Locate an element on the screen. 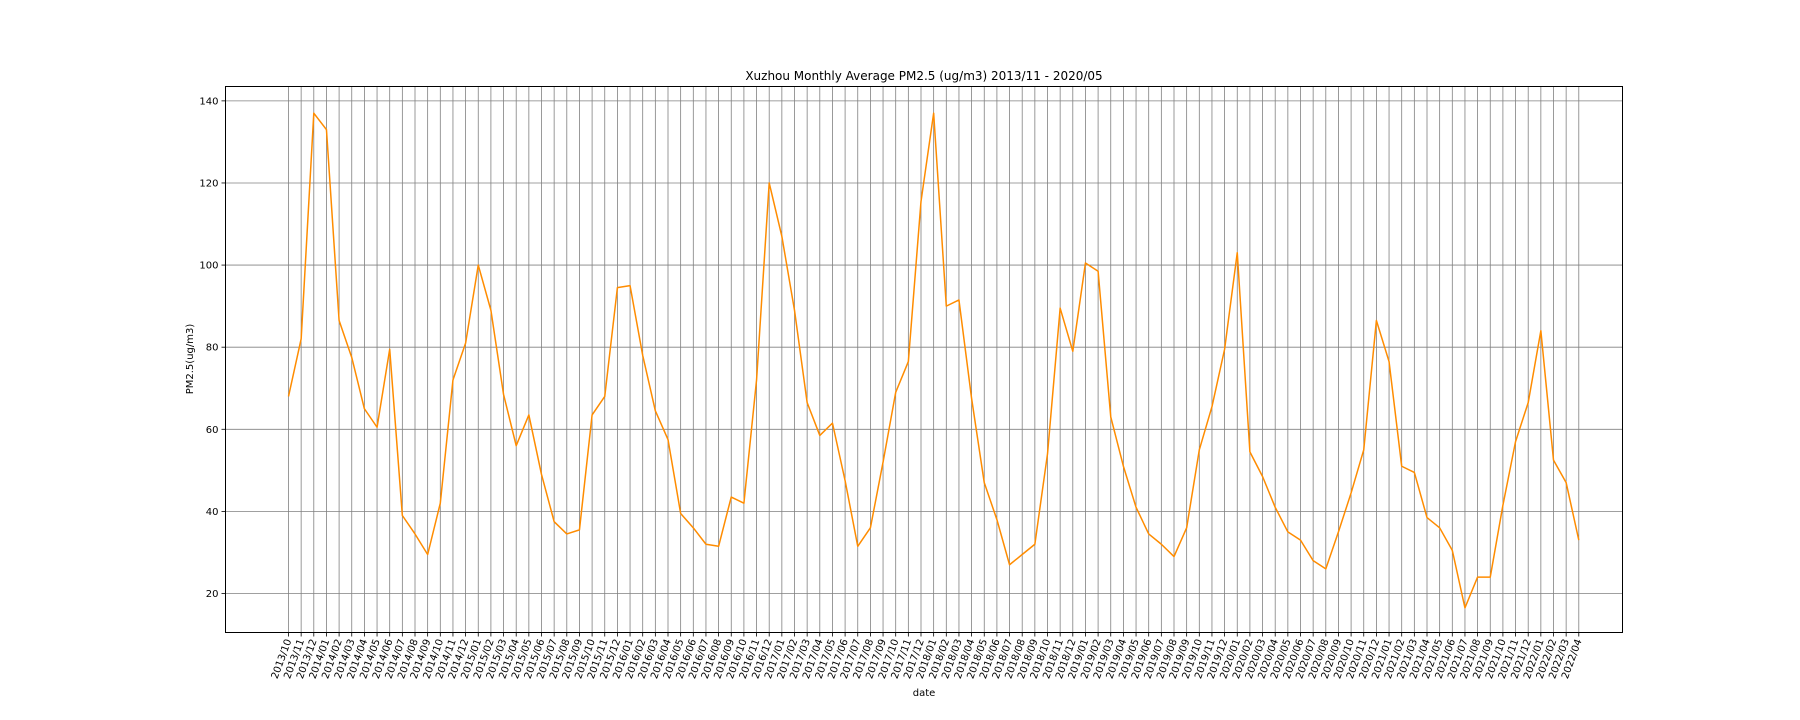 The width and height of the screenshot is (1800, 720). y-tick-label: 20 is located at coordinates (212, 594).